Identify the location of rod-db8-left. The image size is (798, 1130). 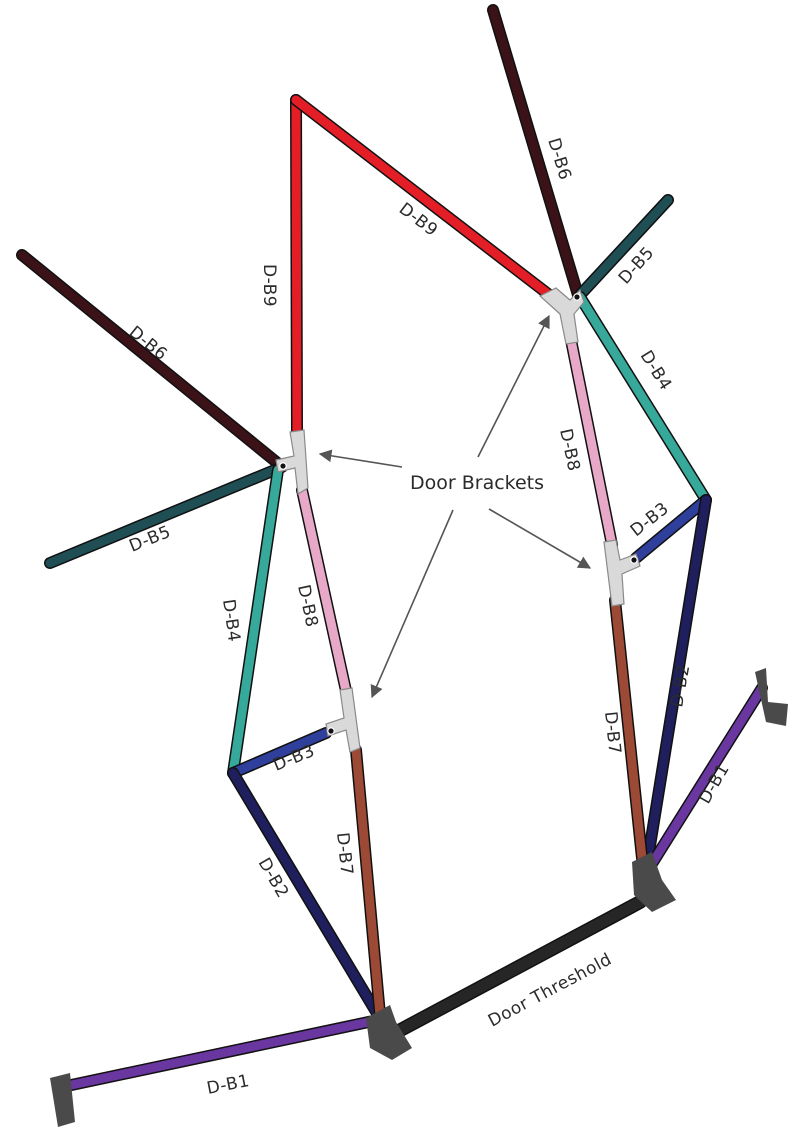
(325, 595).